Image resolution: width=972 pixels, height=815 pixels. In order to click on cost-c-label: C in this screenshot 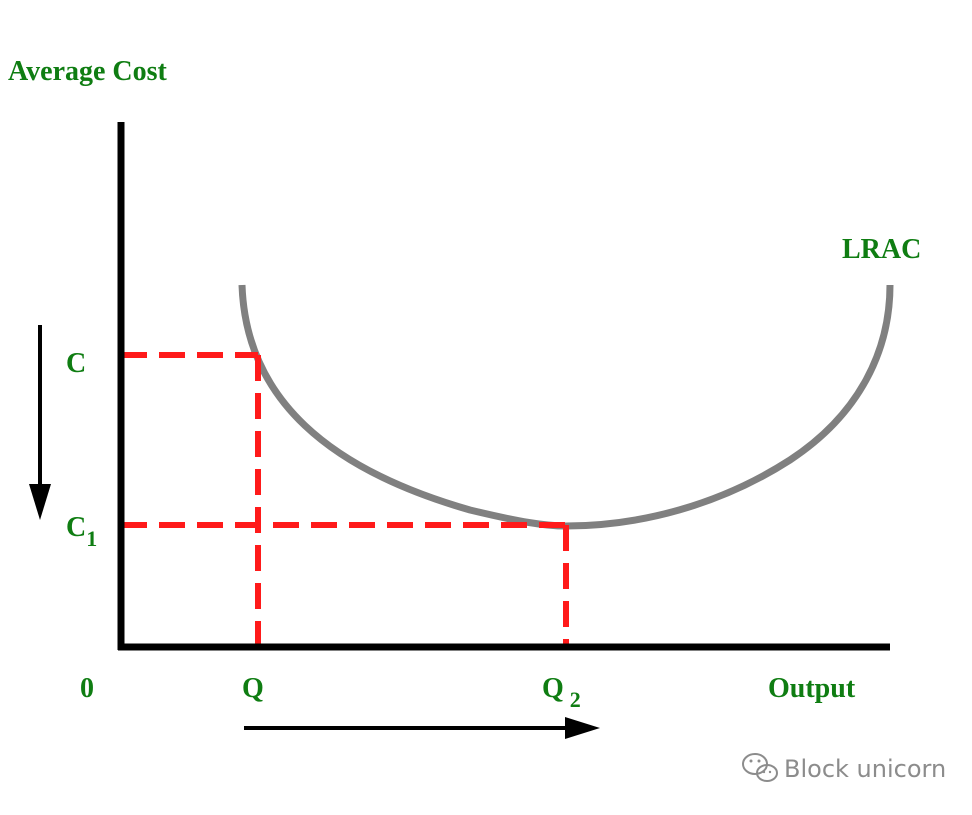, I will do `click(76, 363)`.